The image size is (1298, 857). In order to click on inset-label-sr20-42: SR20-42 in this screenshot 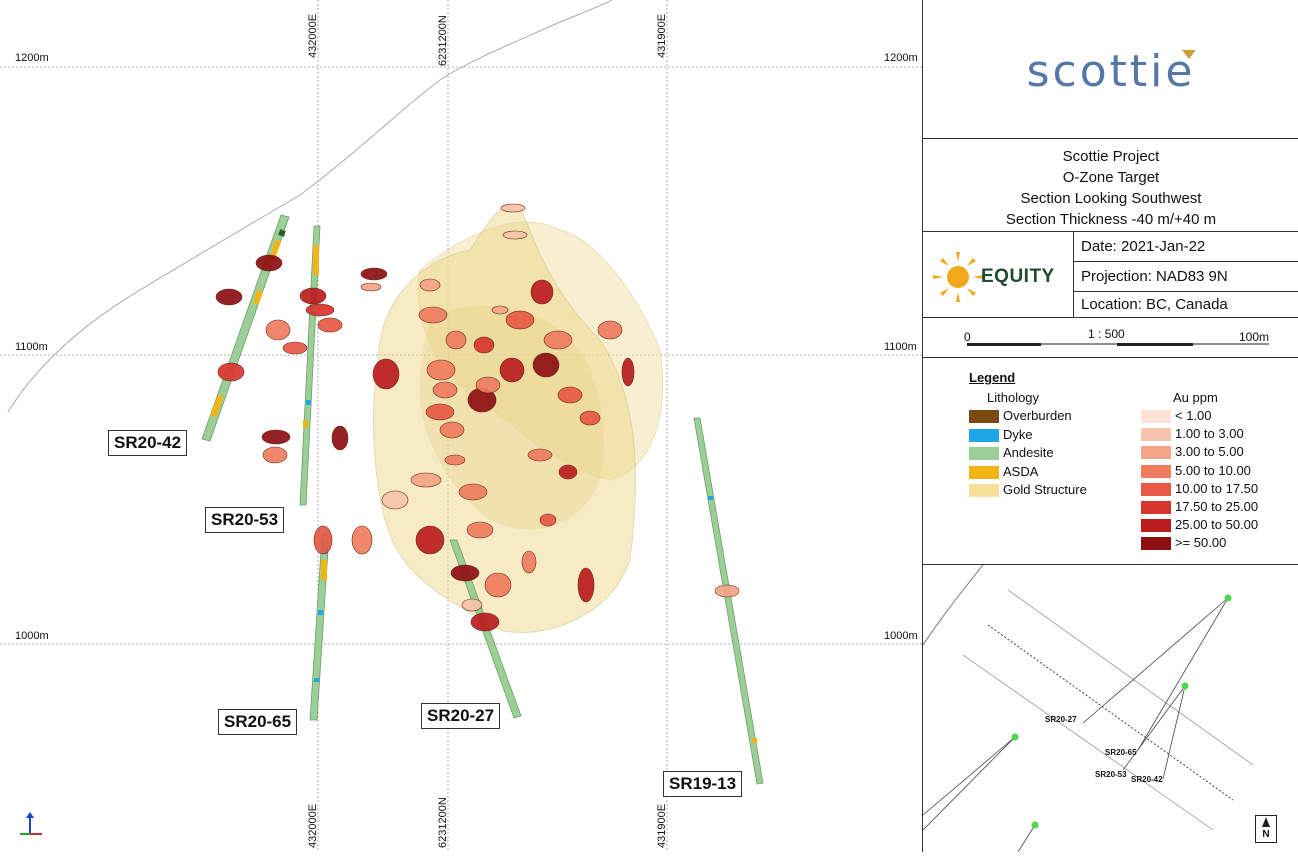, I will do `click(1147, 779)`.